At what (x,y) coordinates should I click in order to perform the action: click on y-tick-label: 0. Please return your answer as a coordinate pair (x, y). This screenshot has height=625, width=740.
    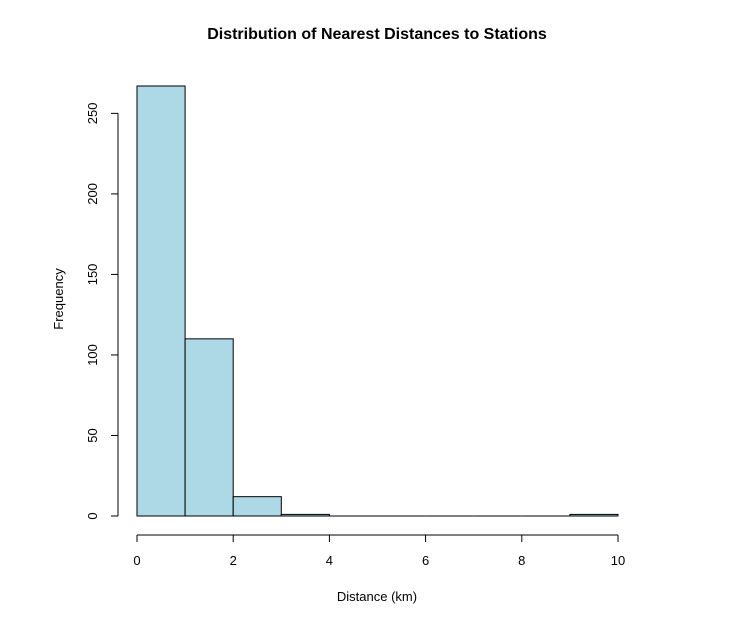
    Looking at the image, I should click on (92, 515).